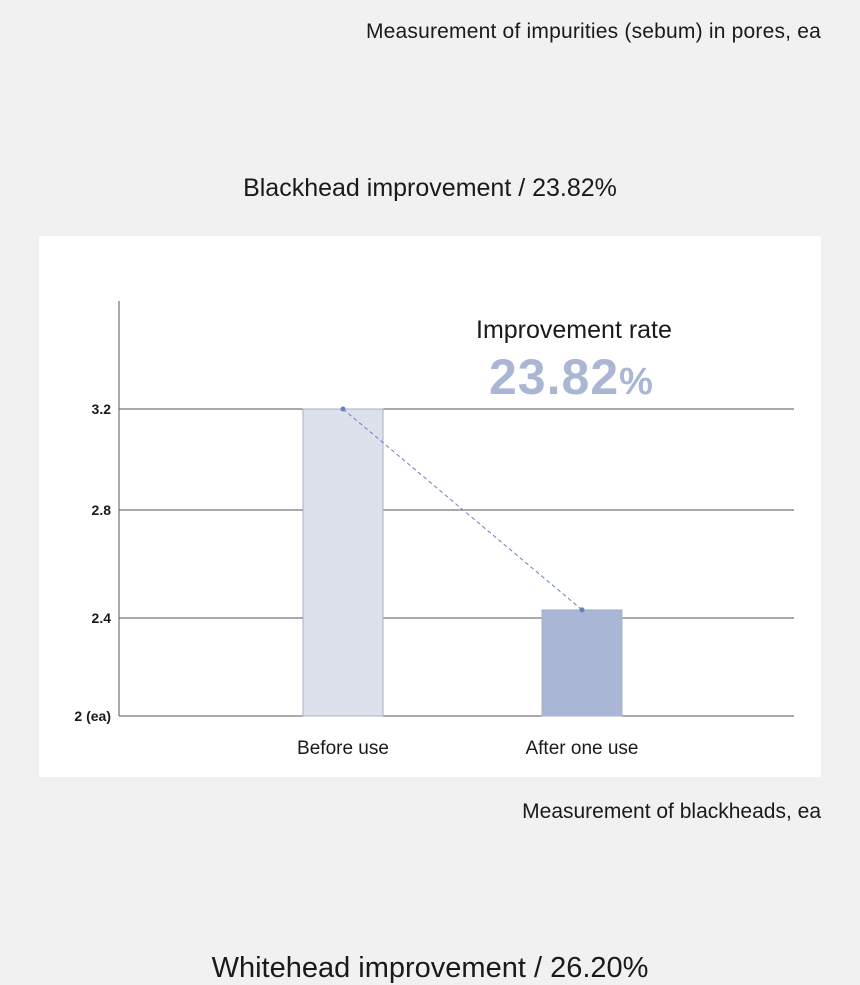 The width and height of the screenshot is (860, 985). What do you see at coordinates (92, 716) in the screenshot?
I see `y-tick-label: 2 (ea)` at bounding box center [92, 716].